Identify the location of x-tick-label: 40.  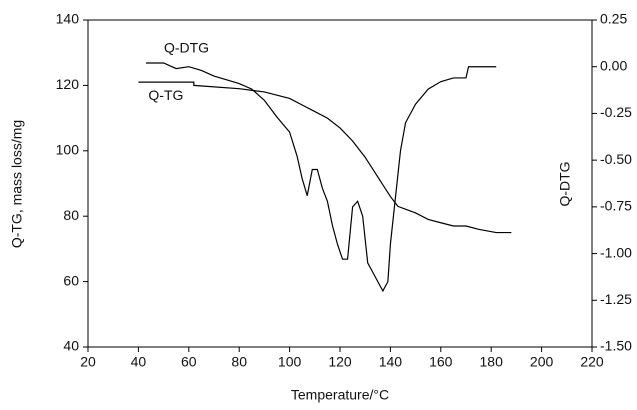
(139, 362).